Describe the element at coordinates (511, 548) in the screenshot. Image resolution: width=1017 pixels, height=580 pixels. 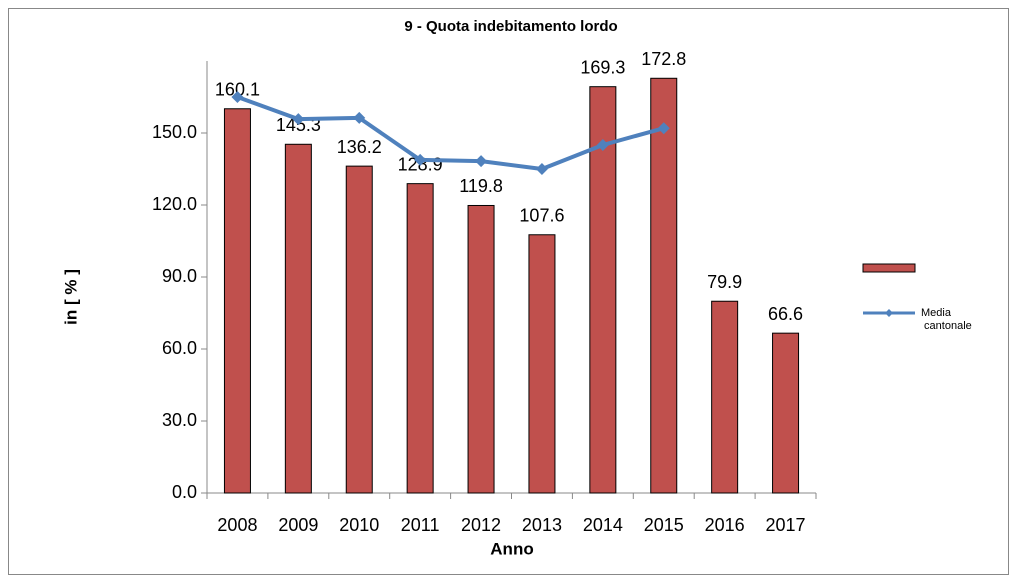
I see `x-axis-title: Anno` at that location.